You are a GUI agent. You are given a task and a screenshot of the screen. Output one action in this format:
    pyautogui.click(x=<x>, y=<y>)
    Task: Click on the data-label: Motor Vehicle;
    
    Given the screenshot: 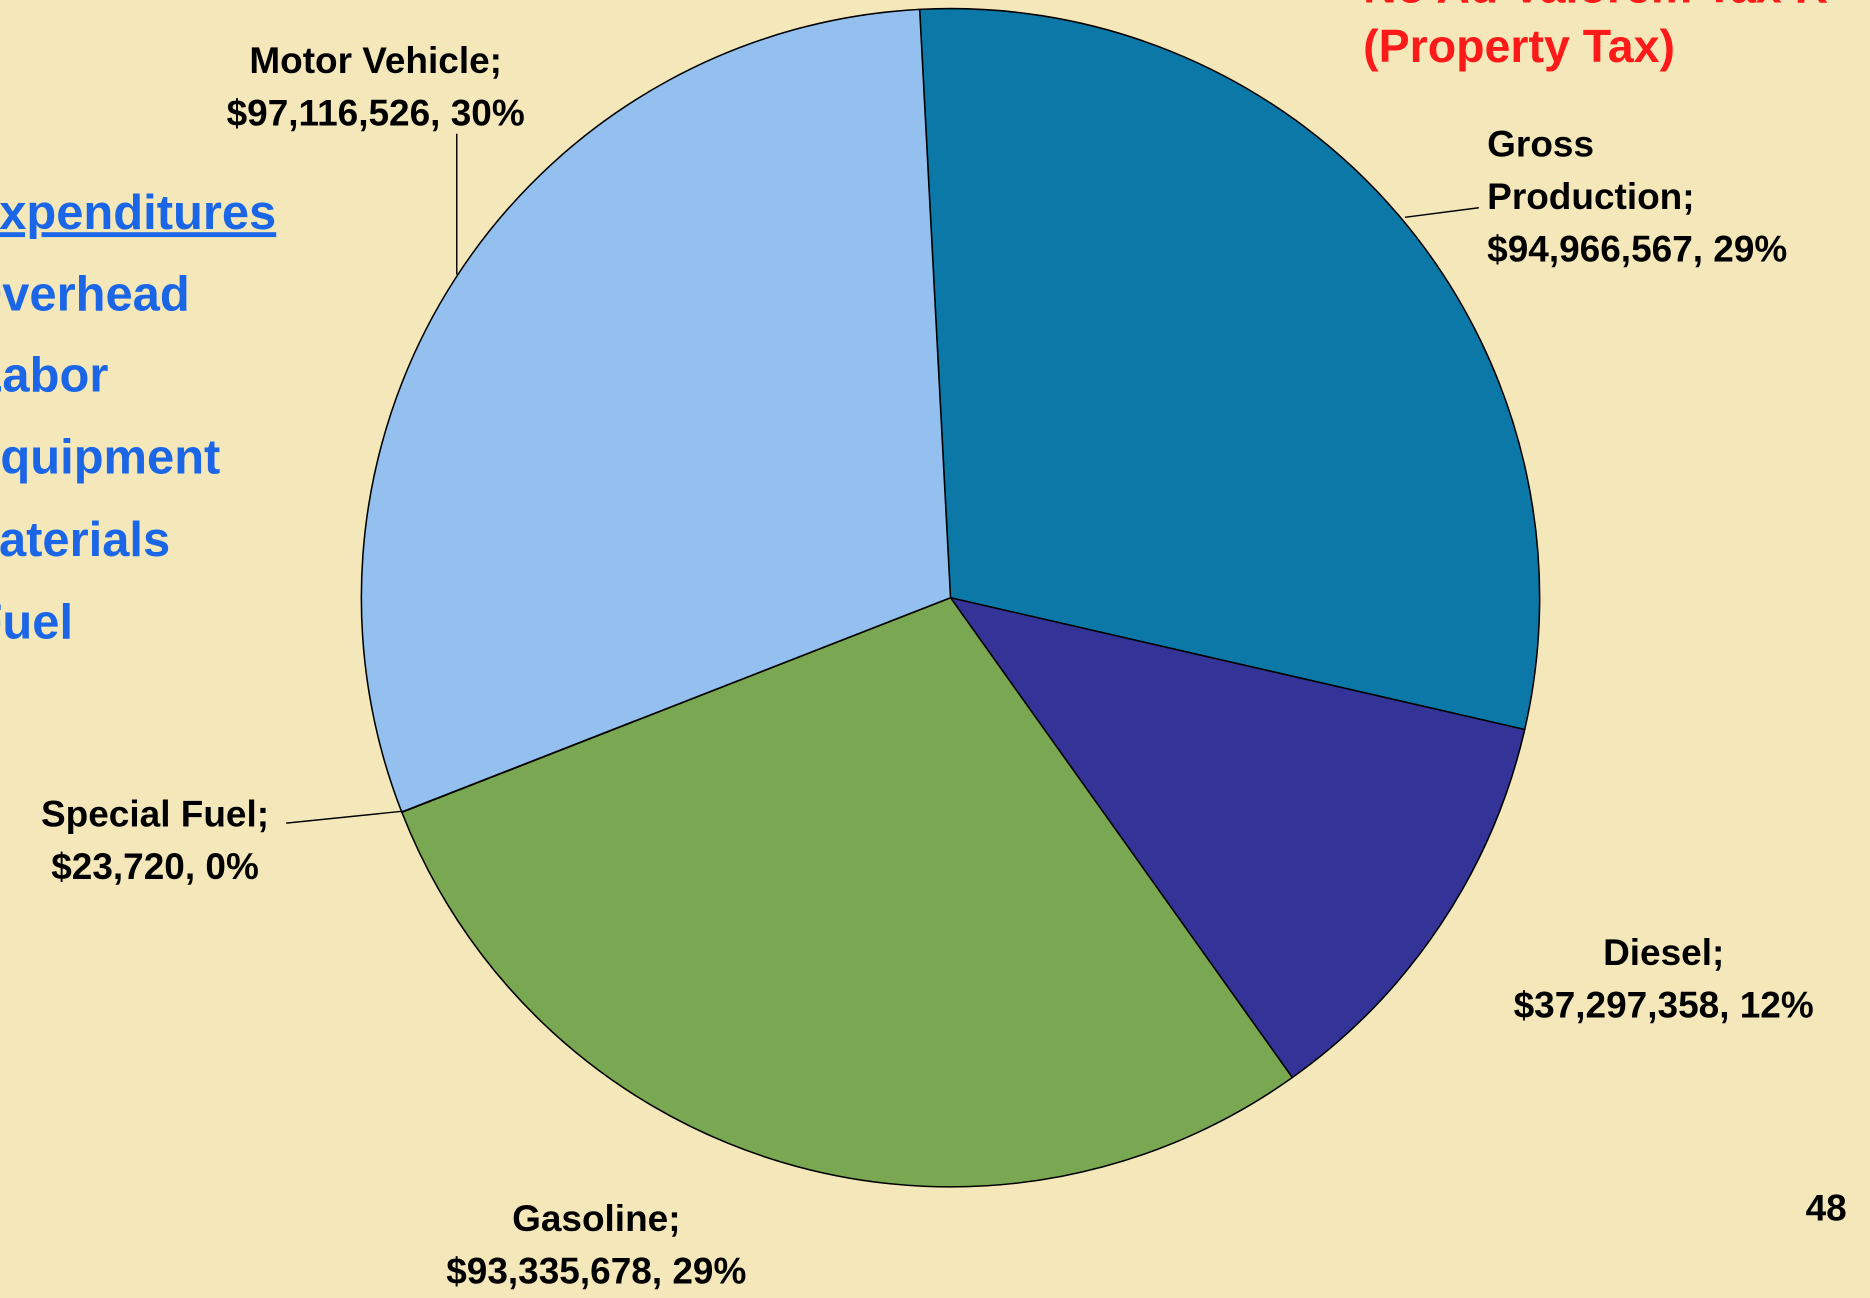 What is the action you would take?
    pyautogui.click(x=375, y=60)
    